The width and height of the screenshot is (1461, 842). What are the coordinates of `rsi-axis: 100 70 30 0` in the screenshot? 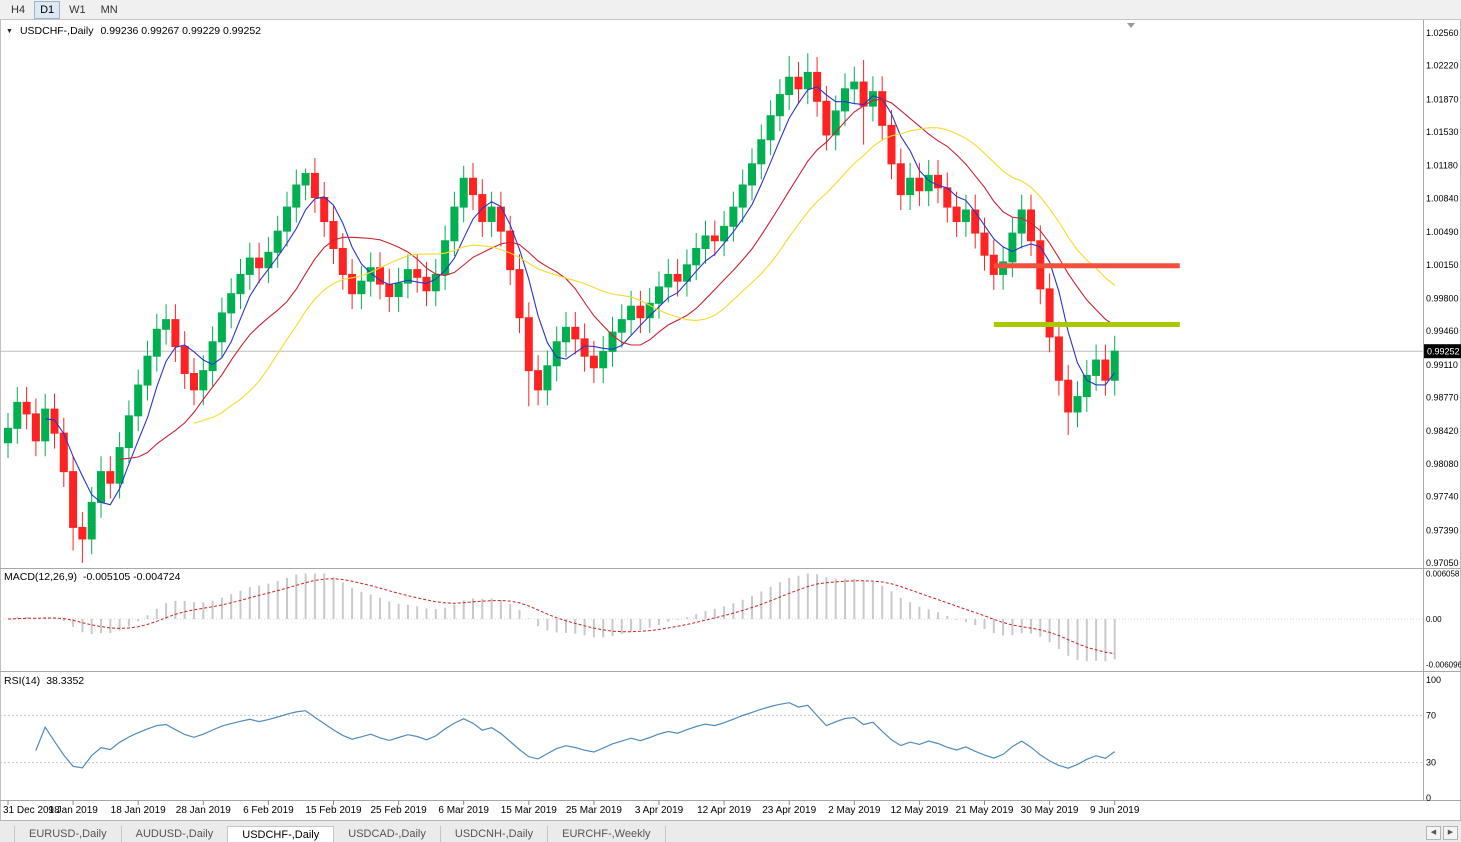 It's located at (1433, 739).